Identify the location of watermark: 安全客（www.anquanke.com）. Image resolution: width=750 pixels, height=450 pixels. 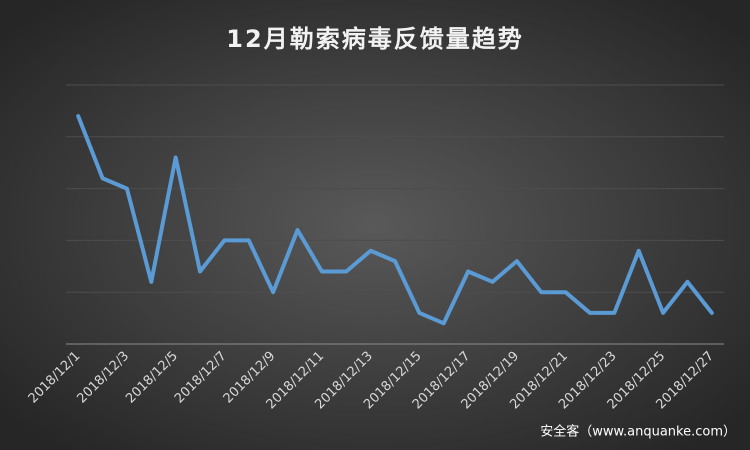
(638, 432).